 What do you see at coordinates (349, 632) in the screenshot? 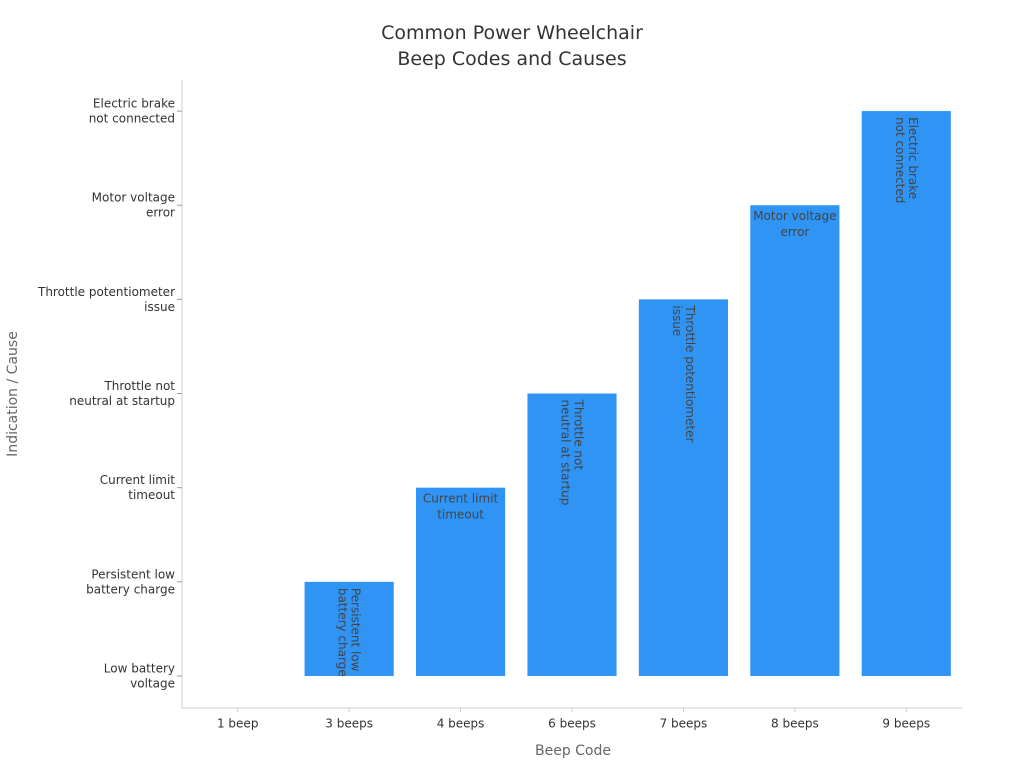
I see `value-label: Persistent lowbattery charge` at bounding box center [349, 632].